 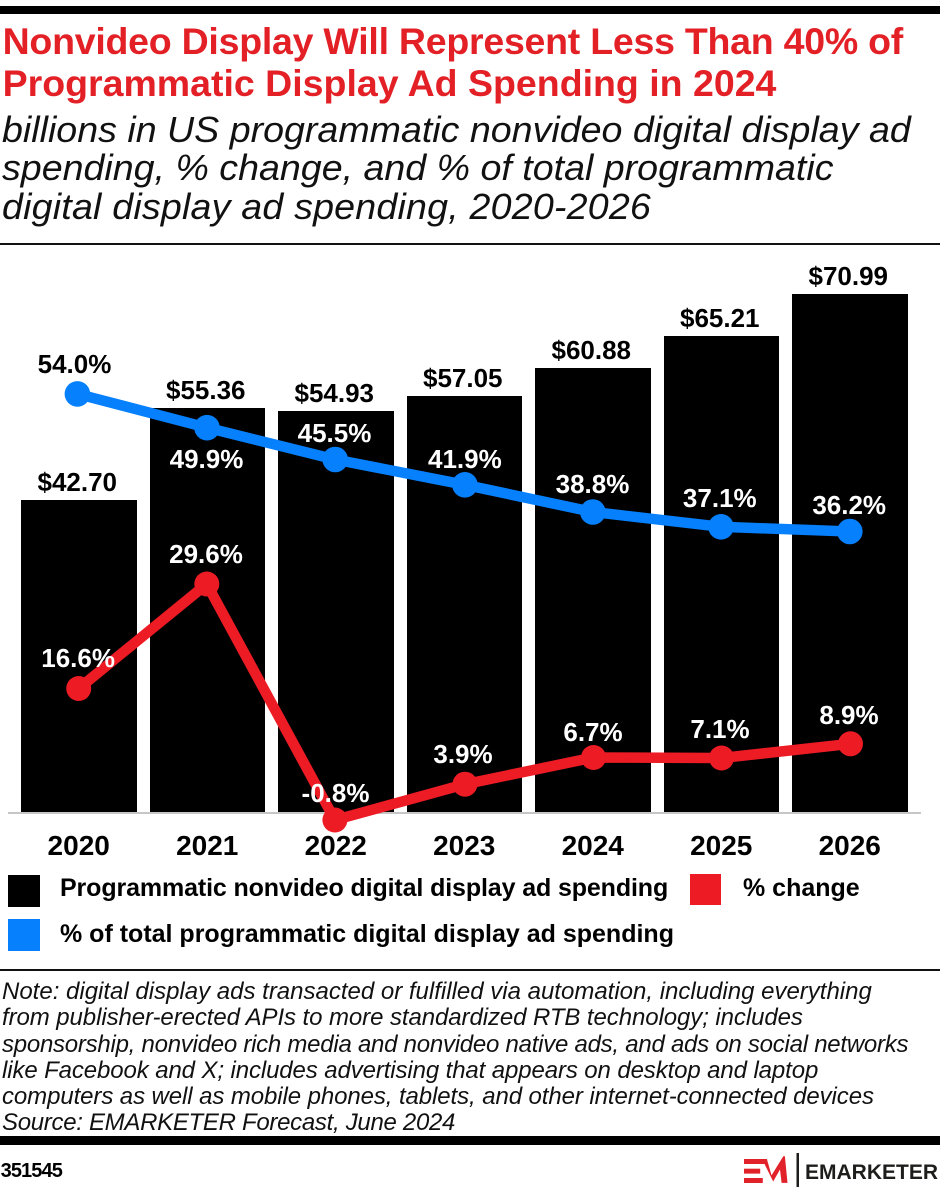 I want to click on svg-text: EMARKETER, so click(x=871, y=1172).